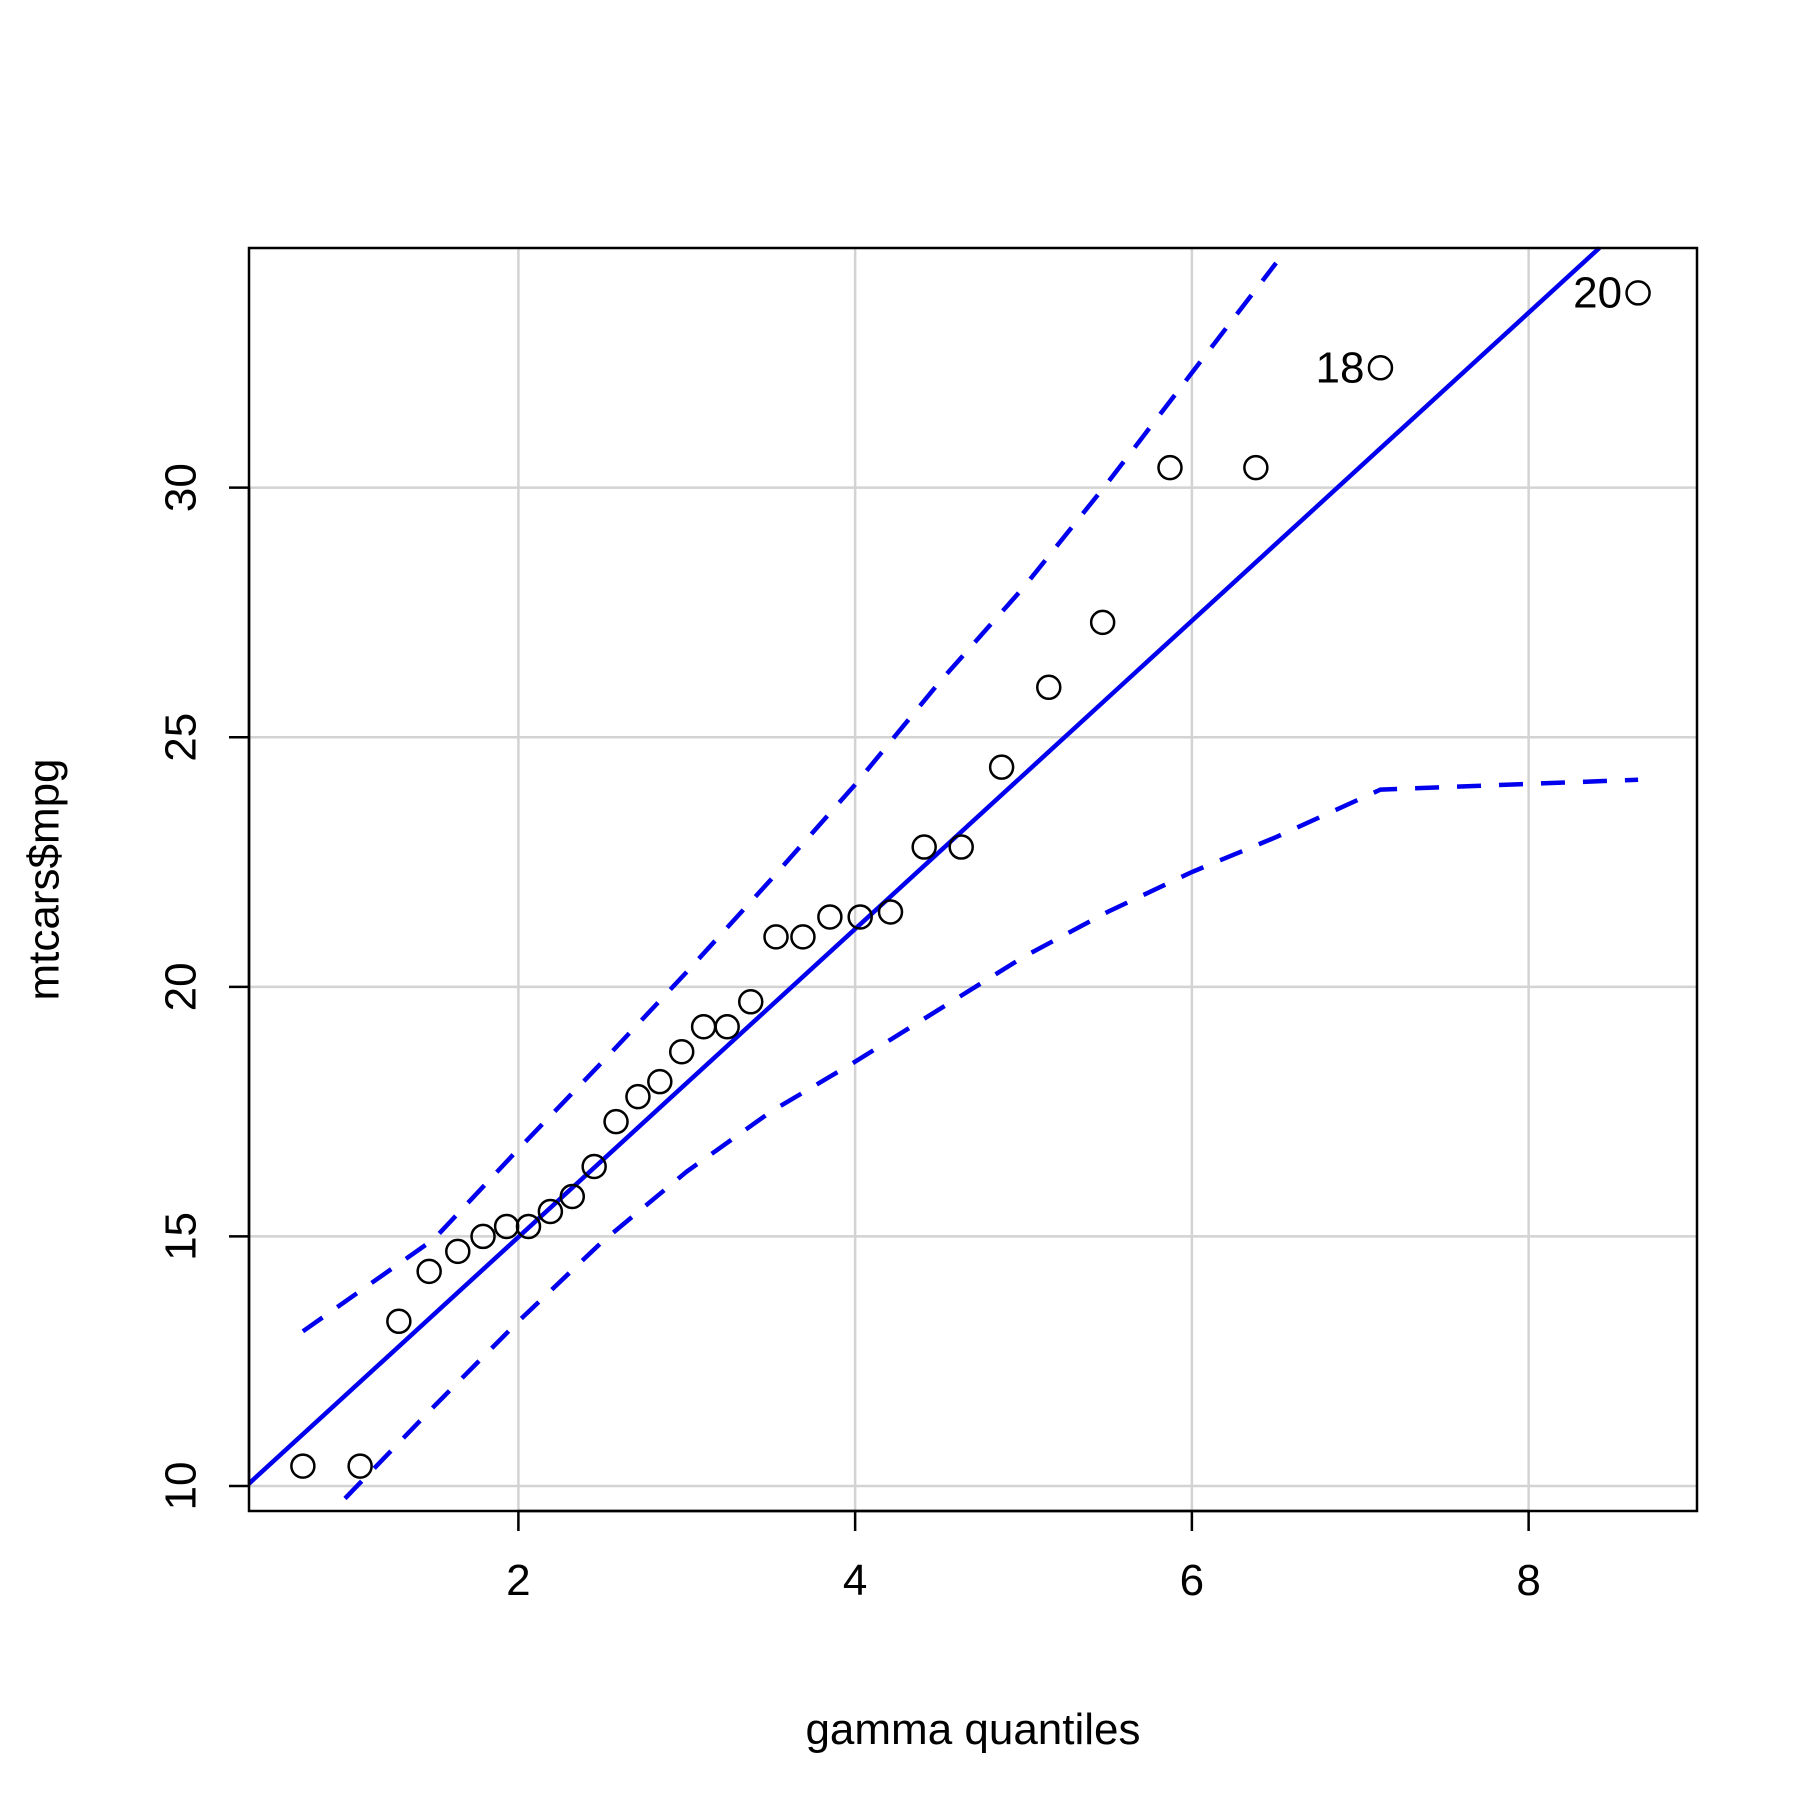 The width and height of the screenshot is (1800, 1800). I want to click on x-tick-label: 2, so click(518, 1580).